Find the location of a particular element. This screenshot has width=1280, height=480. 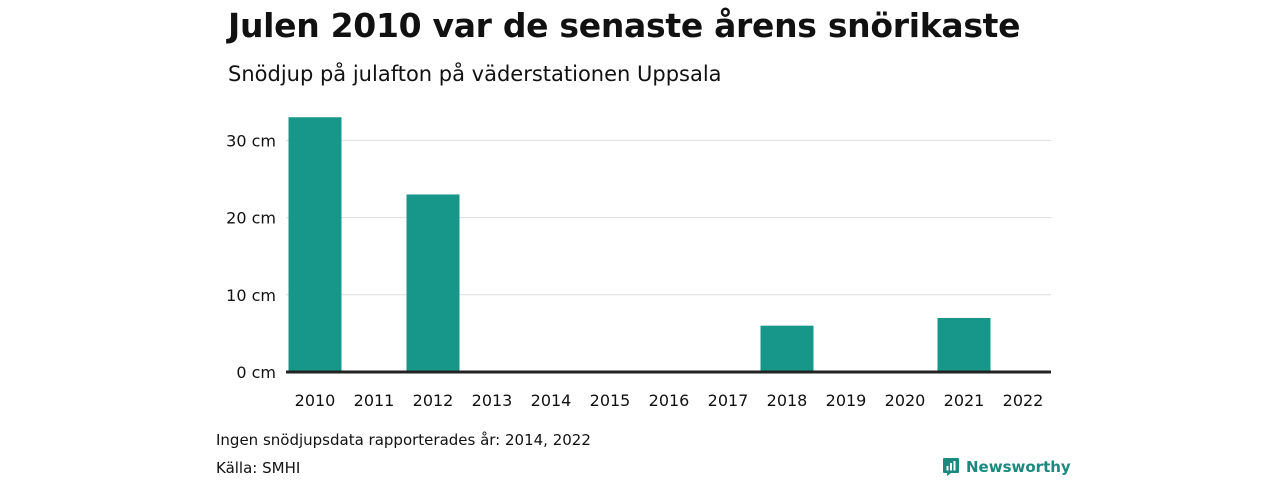

x-tick-label: 2018 is located at coordinates (787, 400).